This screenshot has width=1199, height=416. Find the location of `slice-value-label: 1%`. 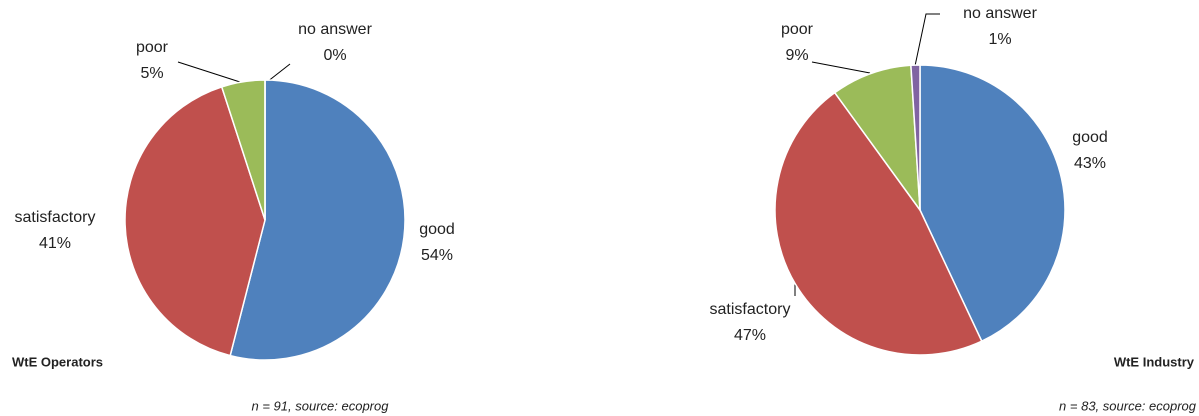

slice-value-label: 1% is located at coordinates (999, 39).